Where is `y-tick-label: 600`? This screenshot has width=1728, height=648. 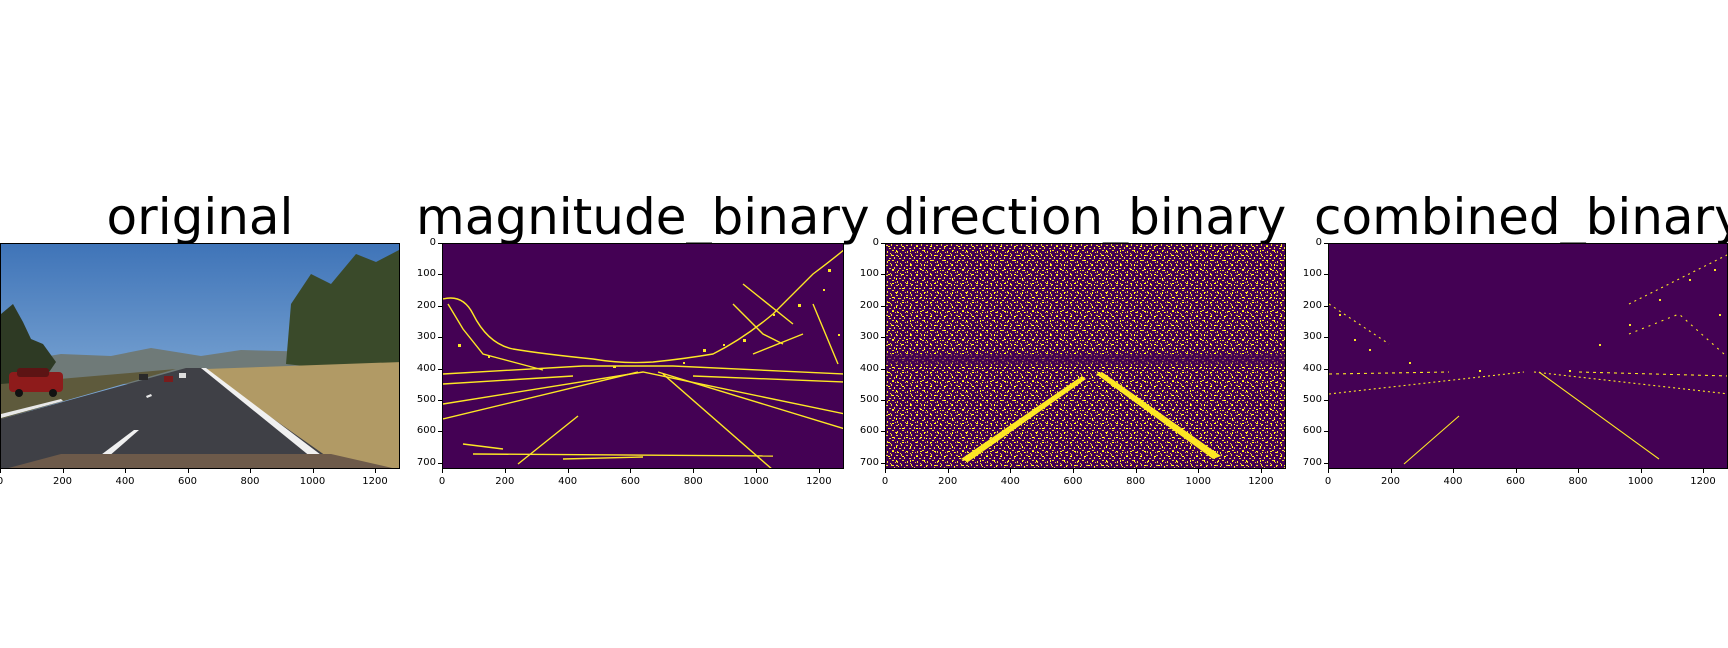
y-tick-label: 600 is located at coordinates (869, 431).